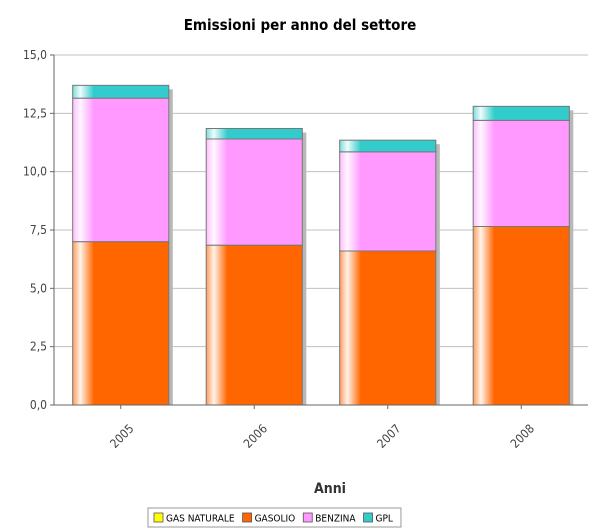  Describe the element at coordinates (121, 436) in the screenshot. I see `x-tick-label: 2005` at that location.